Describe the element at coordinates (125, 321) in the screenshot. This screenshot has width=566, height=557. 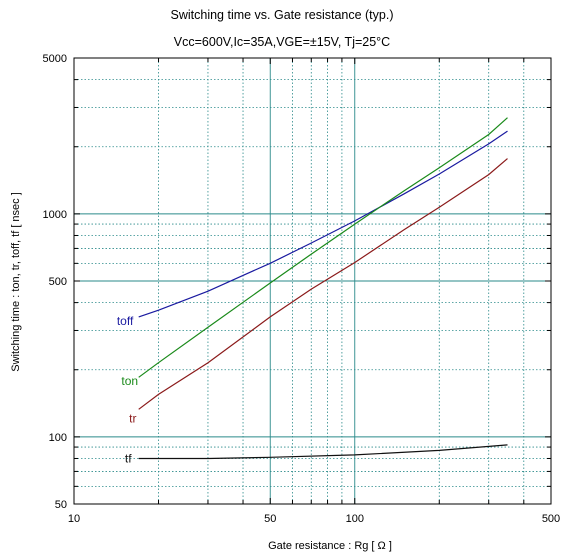
I see `series-label-toff: toff` at that location.